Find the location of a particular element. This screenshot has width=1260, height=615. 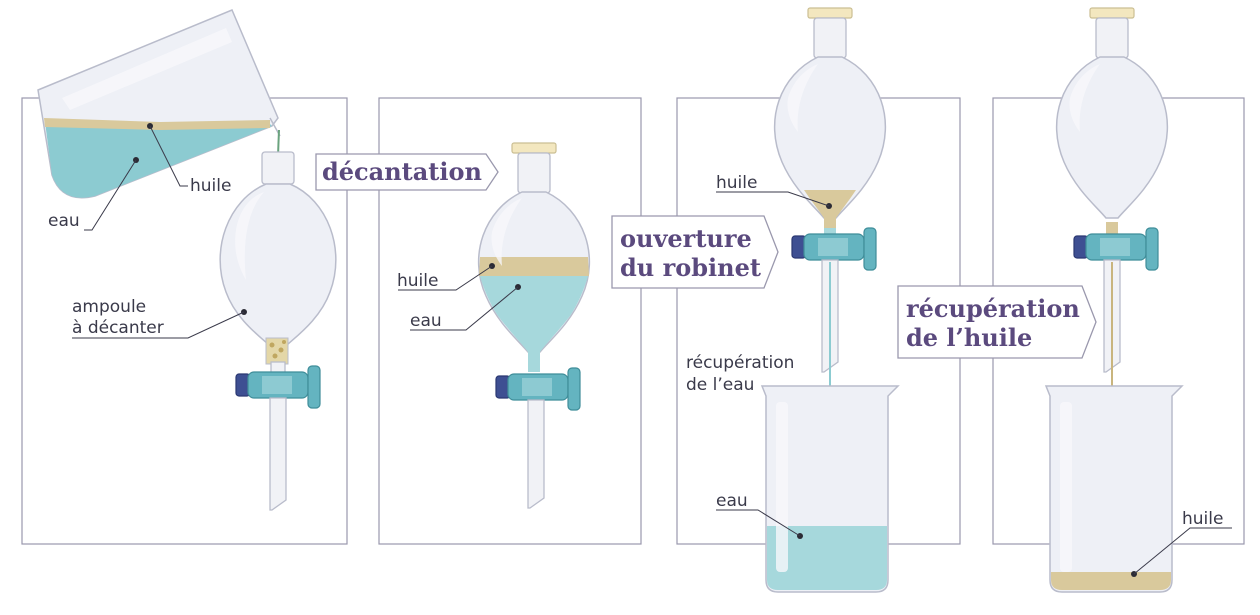

step-ouverture-line1: ouverture is located at coordinates (686, 238).